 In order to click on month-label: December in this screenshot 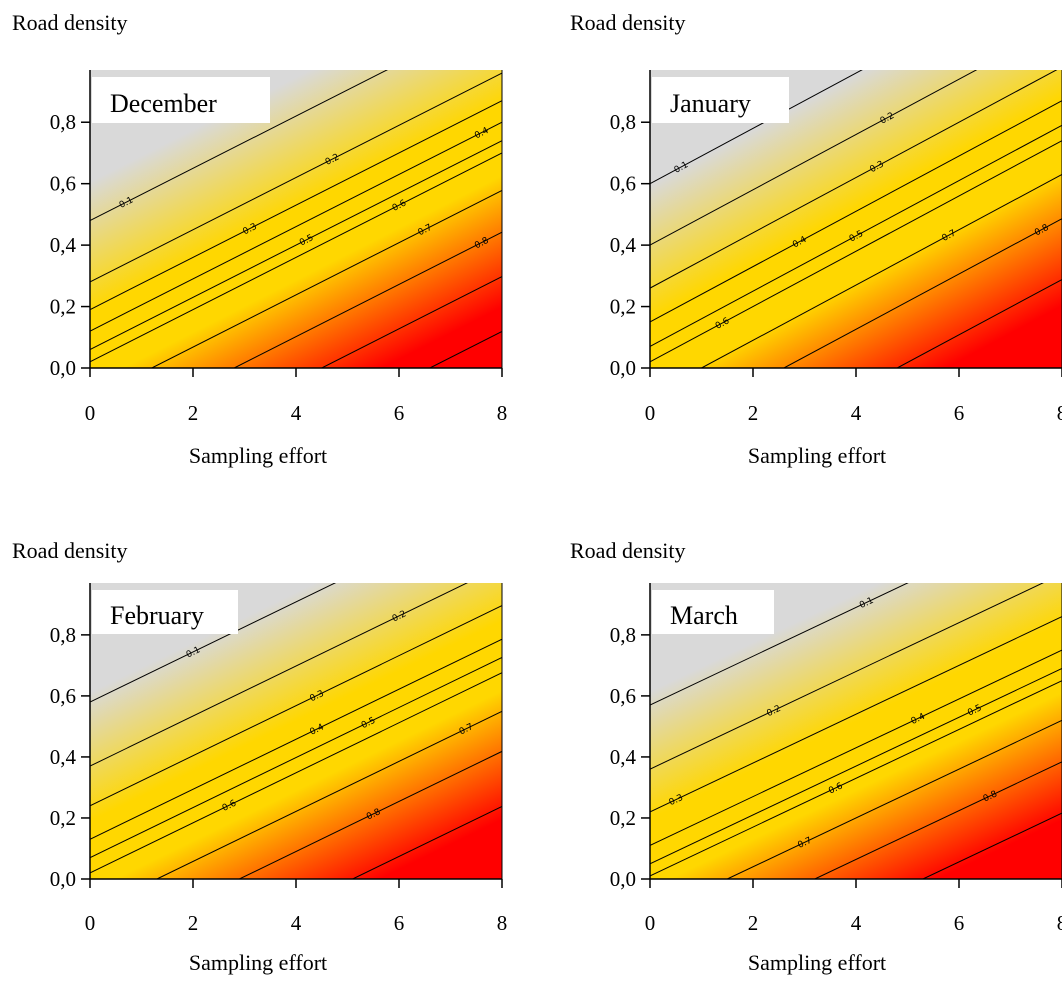, I will do `click(163, 103)`.